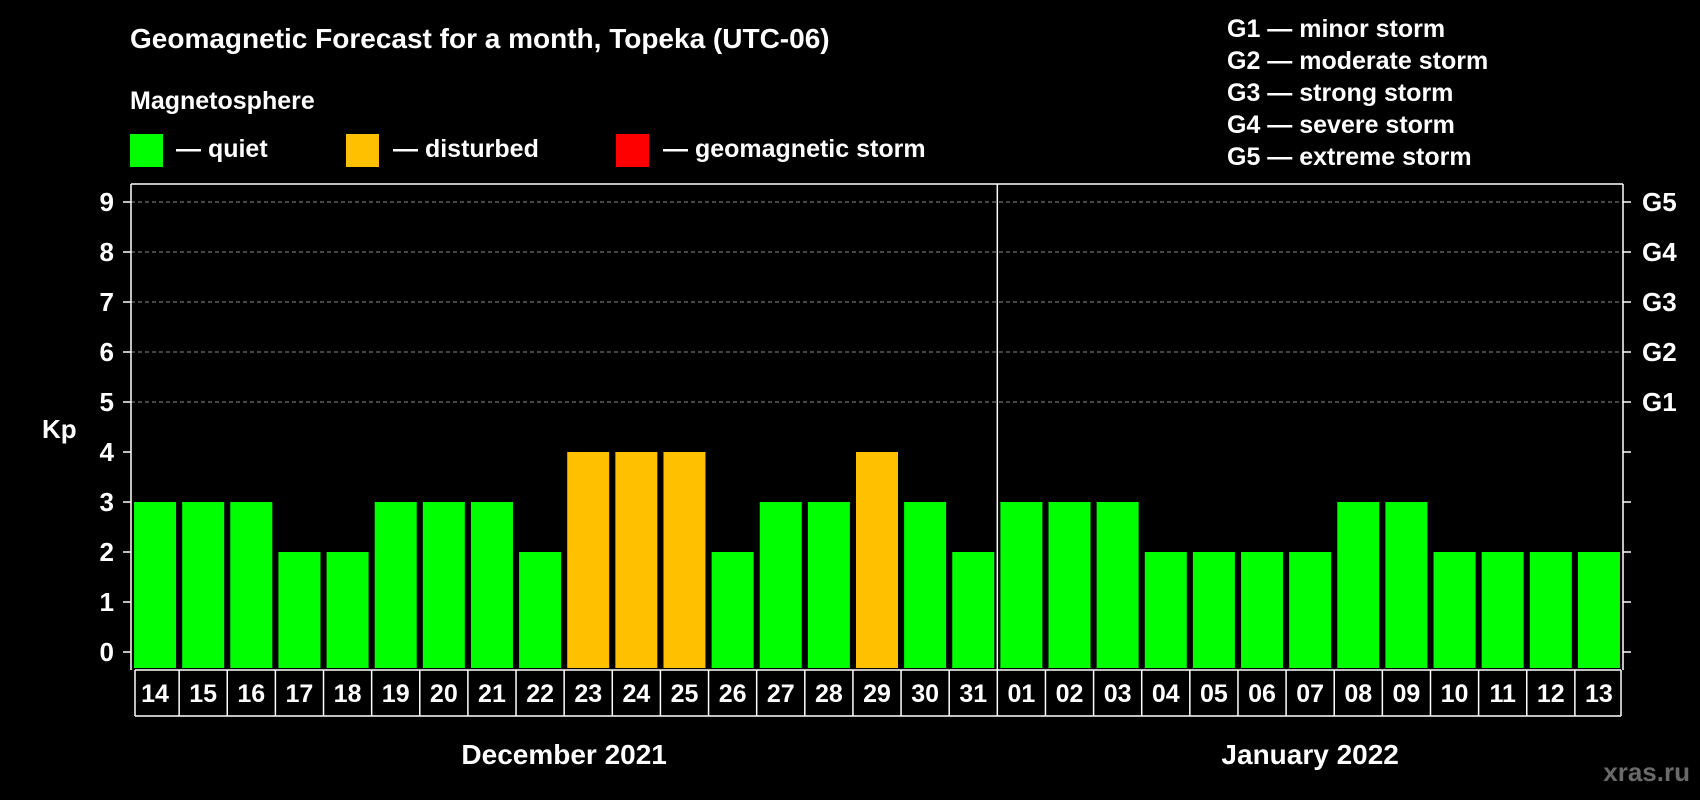 This screenshot has width=1700, height=800. Describe the element at coordinates (1659, 202) in the screenshot. I see `right-axis-label-g5: G5` at that location.